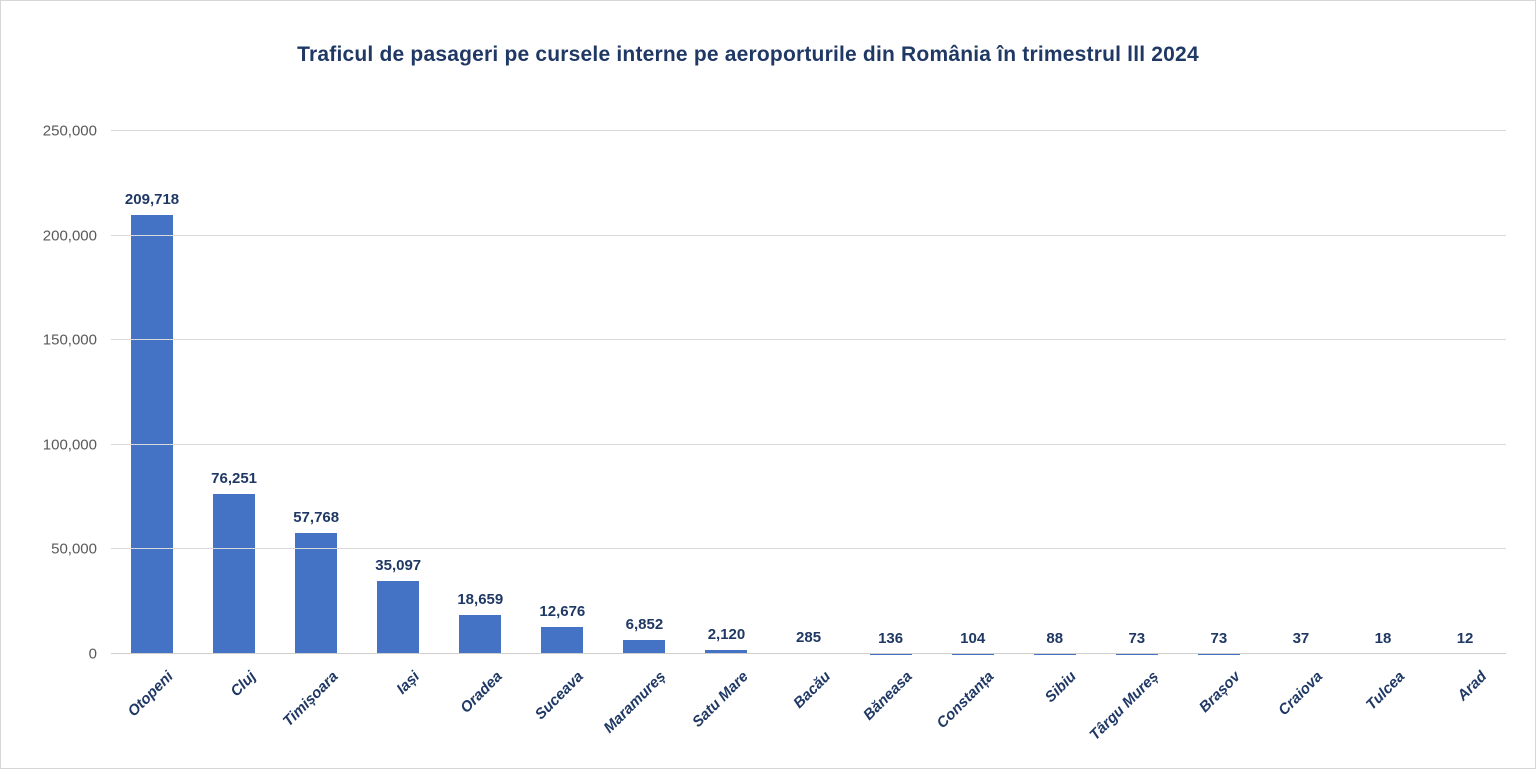 The width and height of the screenshot is (1536, 769). I want to click on category-slot: 136 Băneasa, so click(891, 427).